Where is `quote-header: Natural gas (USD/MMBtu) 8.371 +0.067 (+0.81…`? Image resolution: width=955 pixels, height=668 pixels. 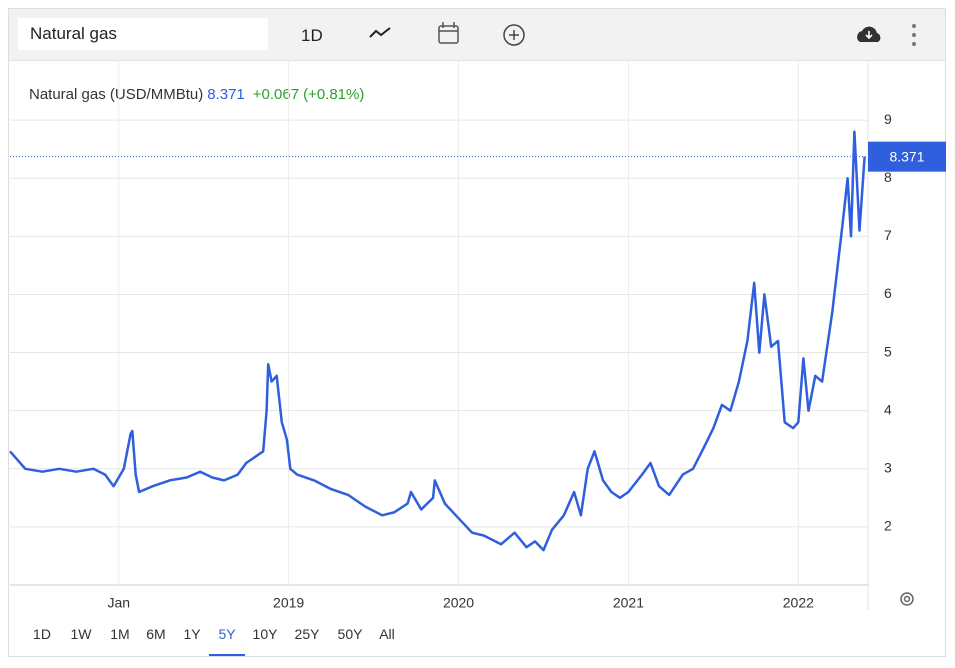
quote-header: Natural gas (USD/MMBtu) 8.371 +0.067 (+0.81… is located at coordinates (196, 94).